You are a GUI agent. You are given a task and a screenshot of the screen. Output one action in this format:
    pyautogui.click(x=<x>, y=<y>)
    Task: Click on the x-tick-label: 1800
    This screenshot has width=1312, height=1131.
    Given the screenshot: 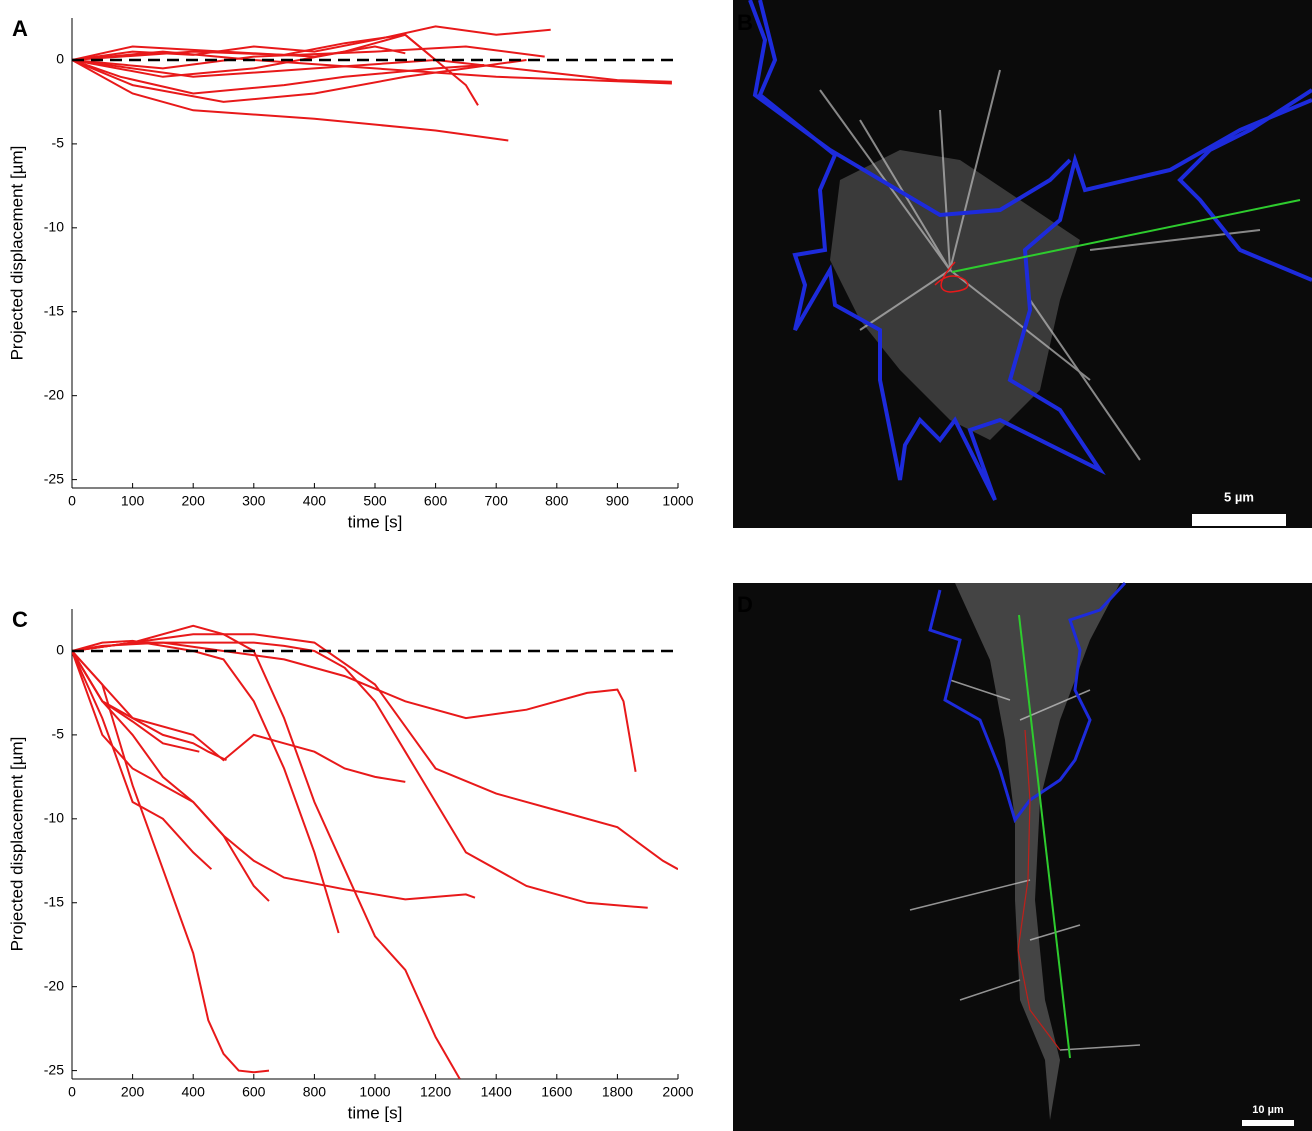 What is the action you would take?
    pyautogui.click(x=617, y=1092)
    